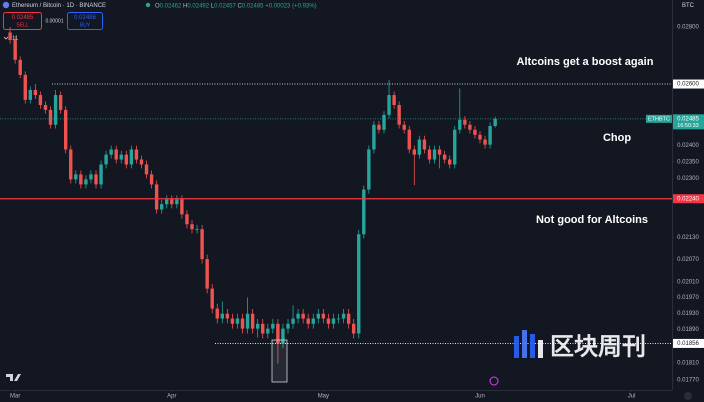  I want to click on ohlc-key: O, so click(157, 6).